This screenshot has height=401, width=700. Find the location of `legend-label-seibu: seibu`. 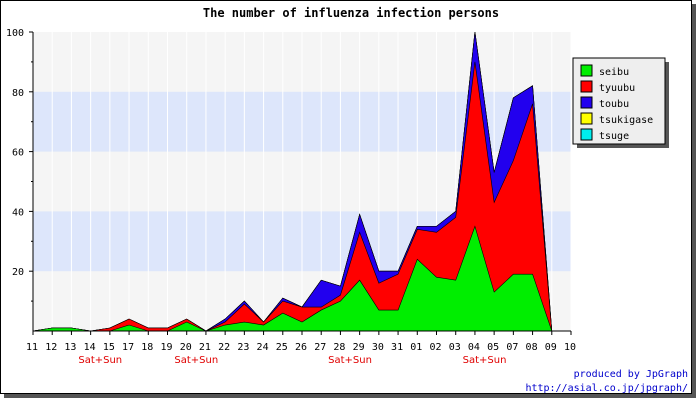

legend-label-seibu: seibu is located at coordinates (614, 72).